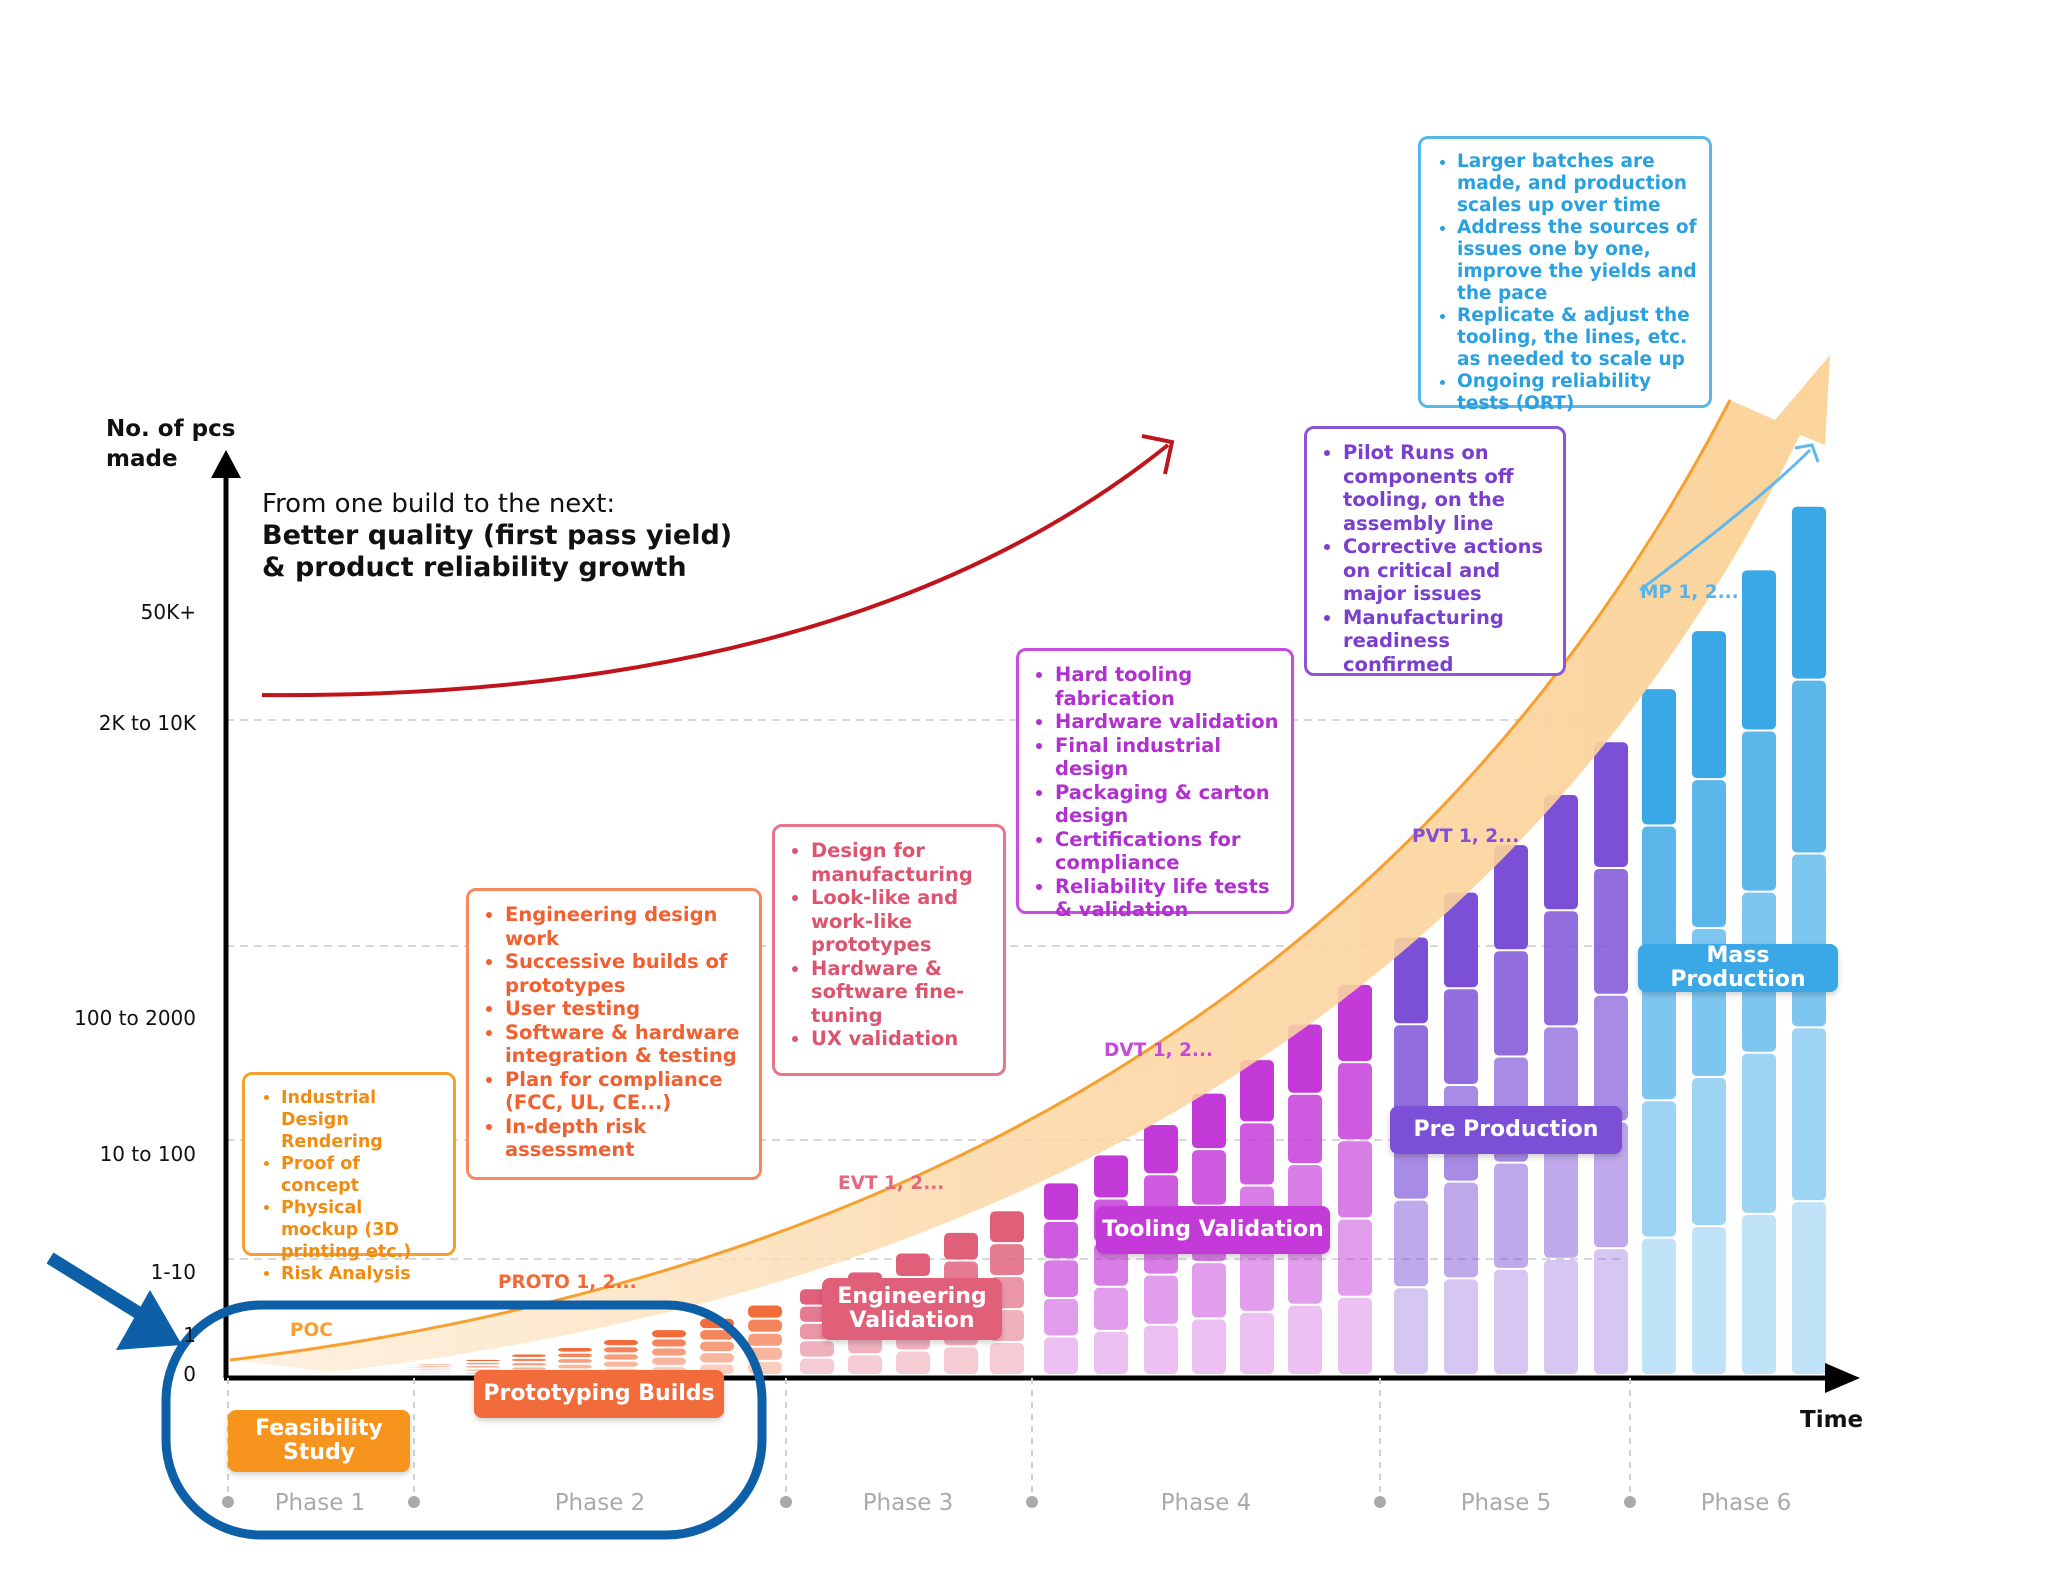  Describe the element at coordinates (226, 464) in the screenshot. I see `y-axis-arrowhead` at that location.